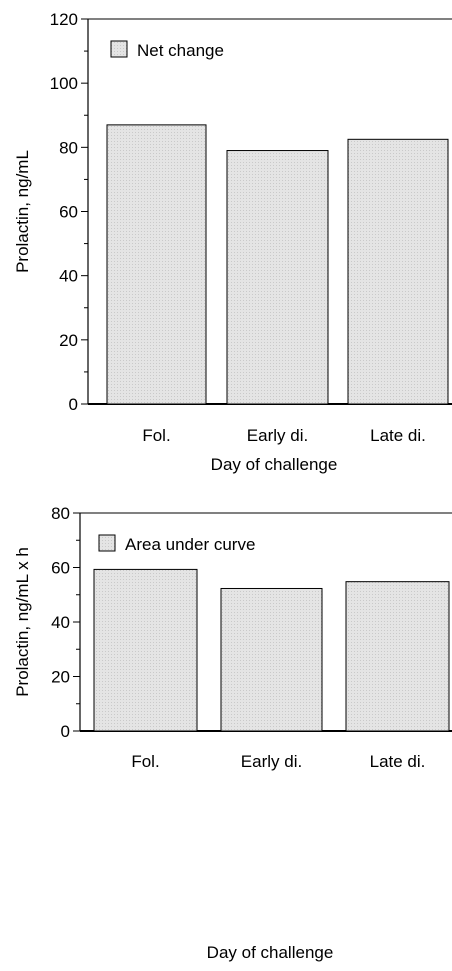 This screenshot has width=452, height=971. I want to click on legend-label: Net change, so click(180, 50).